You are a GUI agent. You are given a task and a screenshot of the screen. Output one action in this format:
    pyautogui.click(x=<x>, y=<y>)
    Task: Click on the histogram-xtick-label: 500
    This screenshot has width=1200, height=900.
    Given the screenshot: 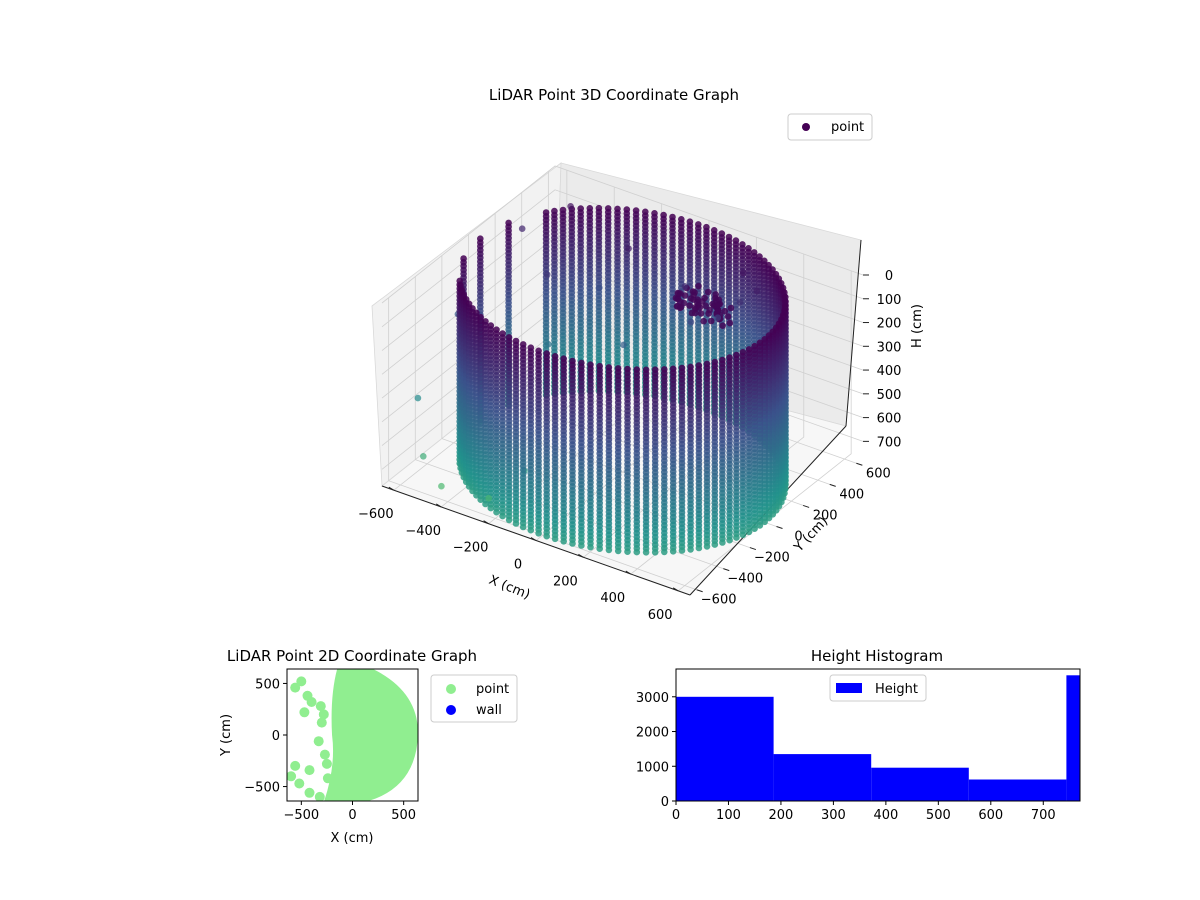 What is the action you would take?
    pyautogui.click(x=938, y=815)
    